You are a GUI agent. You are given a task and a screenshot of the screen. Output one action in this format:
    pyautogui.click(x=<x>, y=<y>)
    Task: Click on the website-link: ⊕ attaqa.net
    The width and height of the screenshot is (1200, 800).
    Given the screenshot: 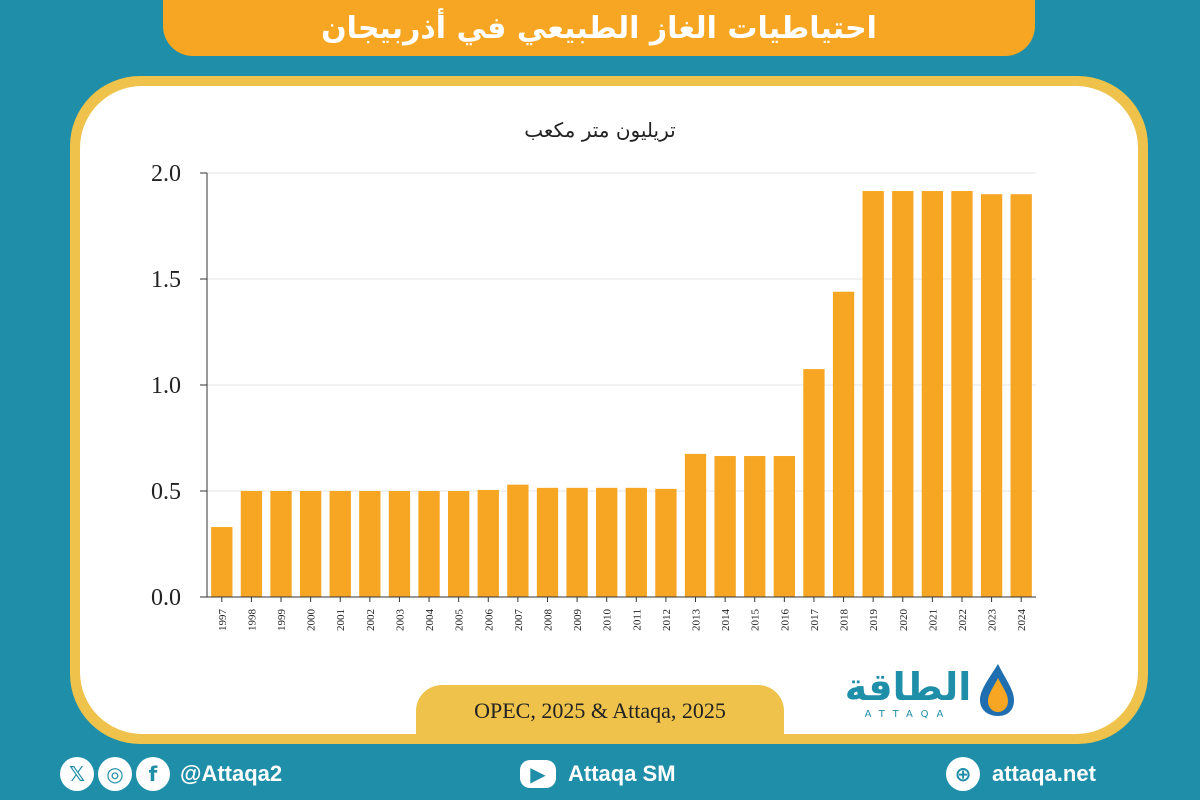 What is the action you would take?
    pyautogui.click(x=1021, y=774)
    